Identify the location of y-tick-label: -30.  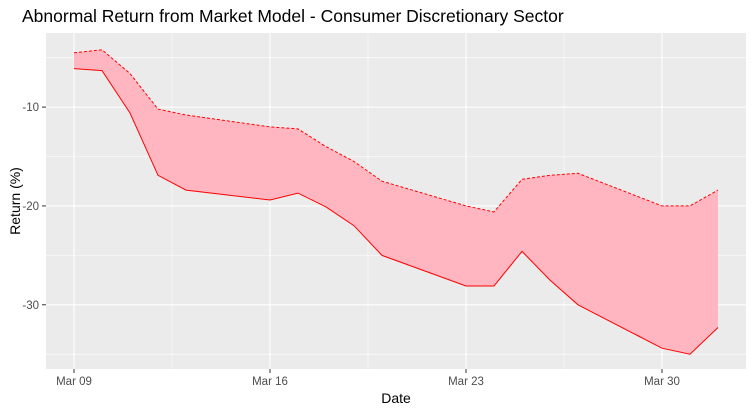
(30, 306).